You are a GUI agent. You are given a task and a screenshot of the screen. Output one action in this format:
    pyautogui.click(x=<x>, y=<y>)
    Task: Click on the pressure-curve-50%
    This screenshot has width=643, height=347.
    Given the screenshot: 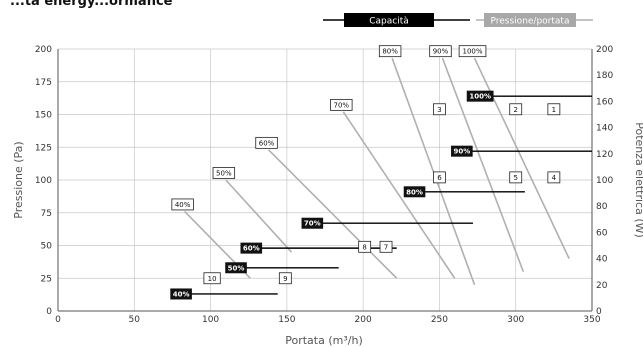 What is the action you would take?
    pyautogui.click(x=259, y=216)
    